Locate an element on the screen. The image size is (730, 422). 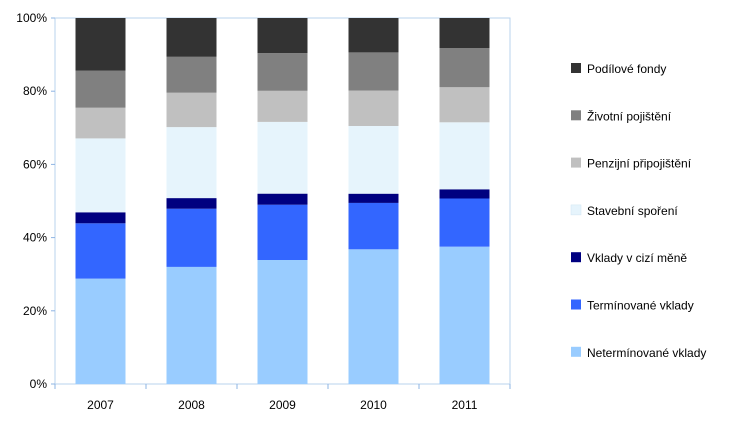
x-tick-label: 2007 is located at coordinates (100, 405).